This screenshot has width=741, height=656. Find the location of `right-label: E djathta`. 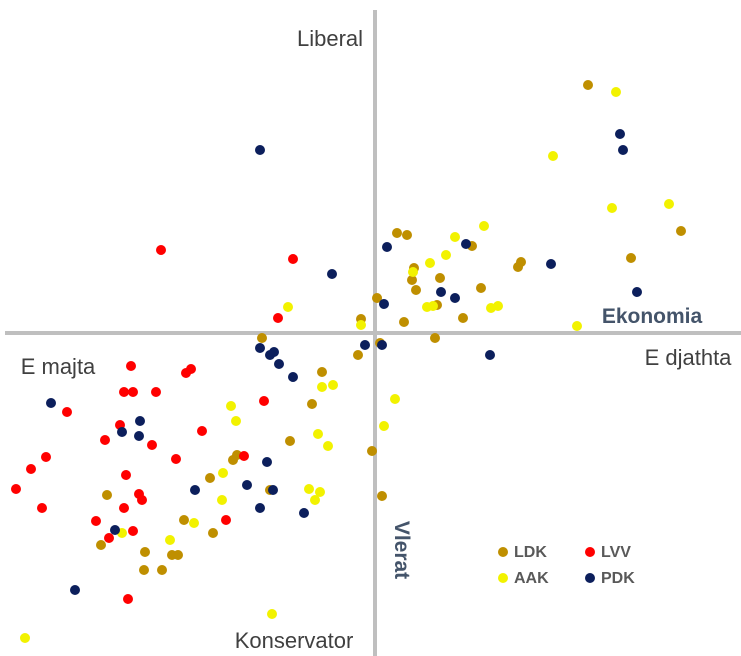

right-label: E djathta is located at coordinates (689, 357).